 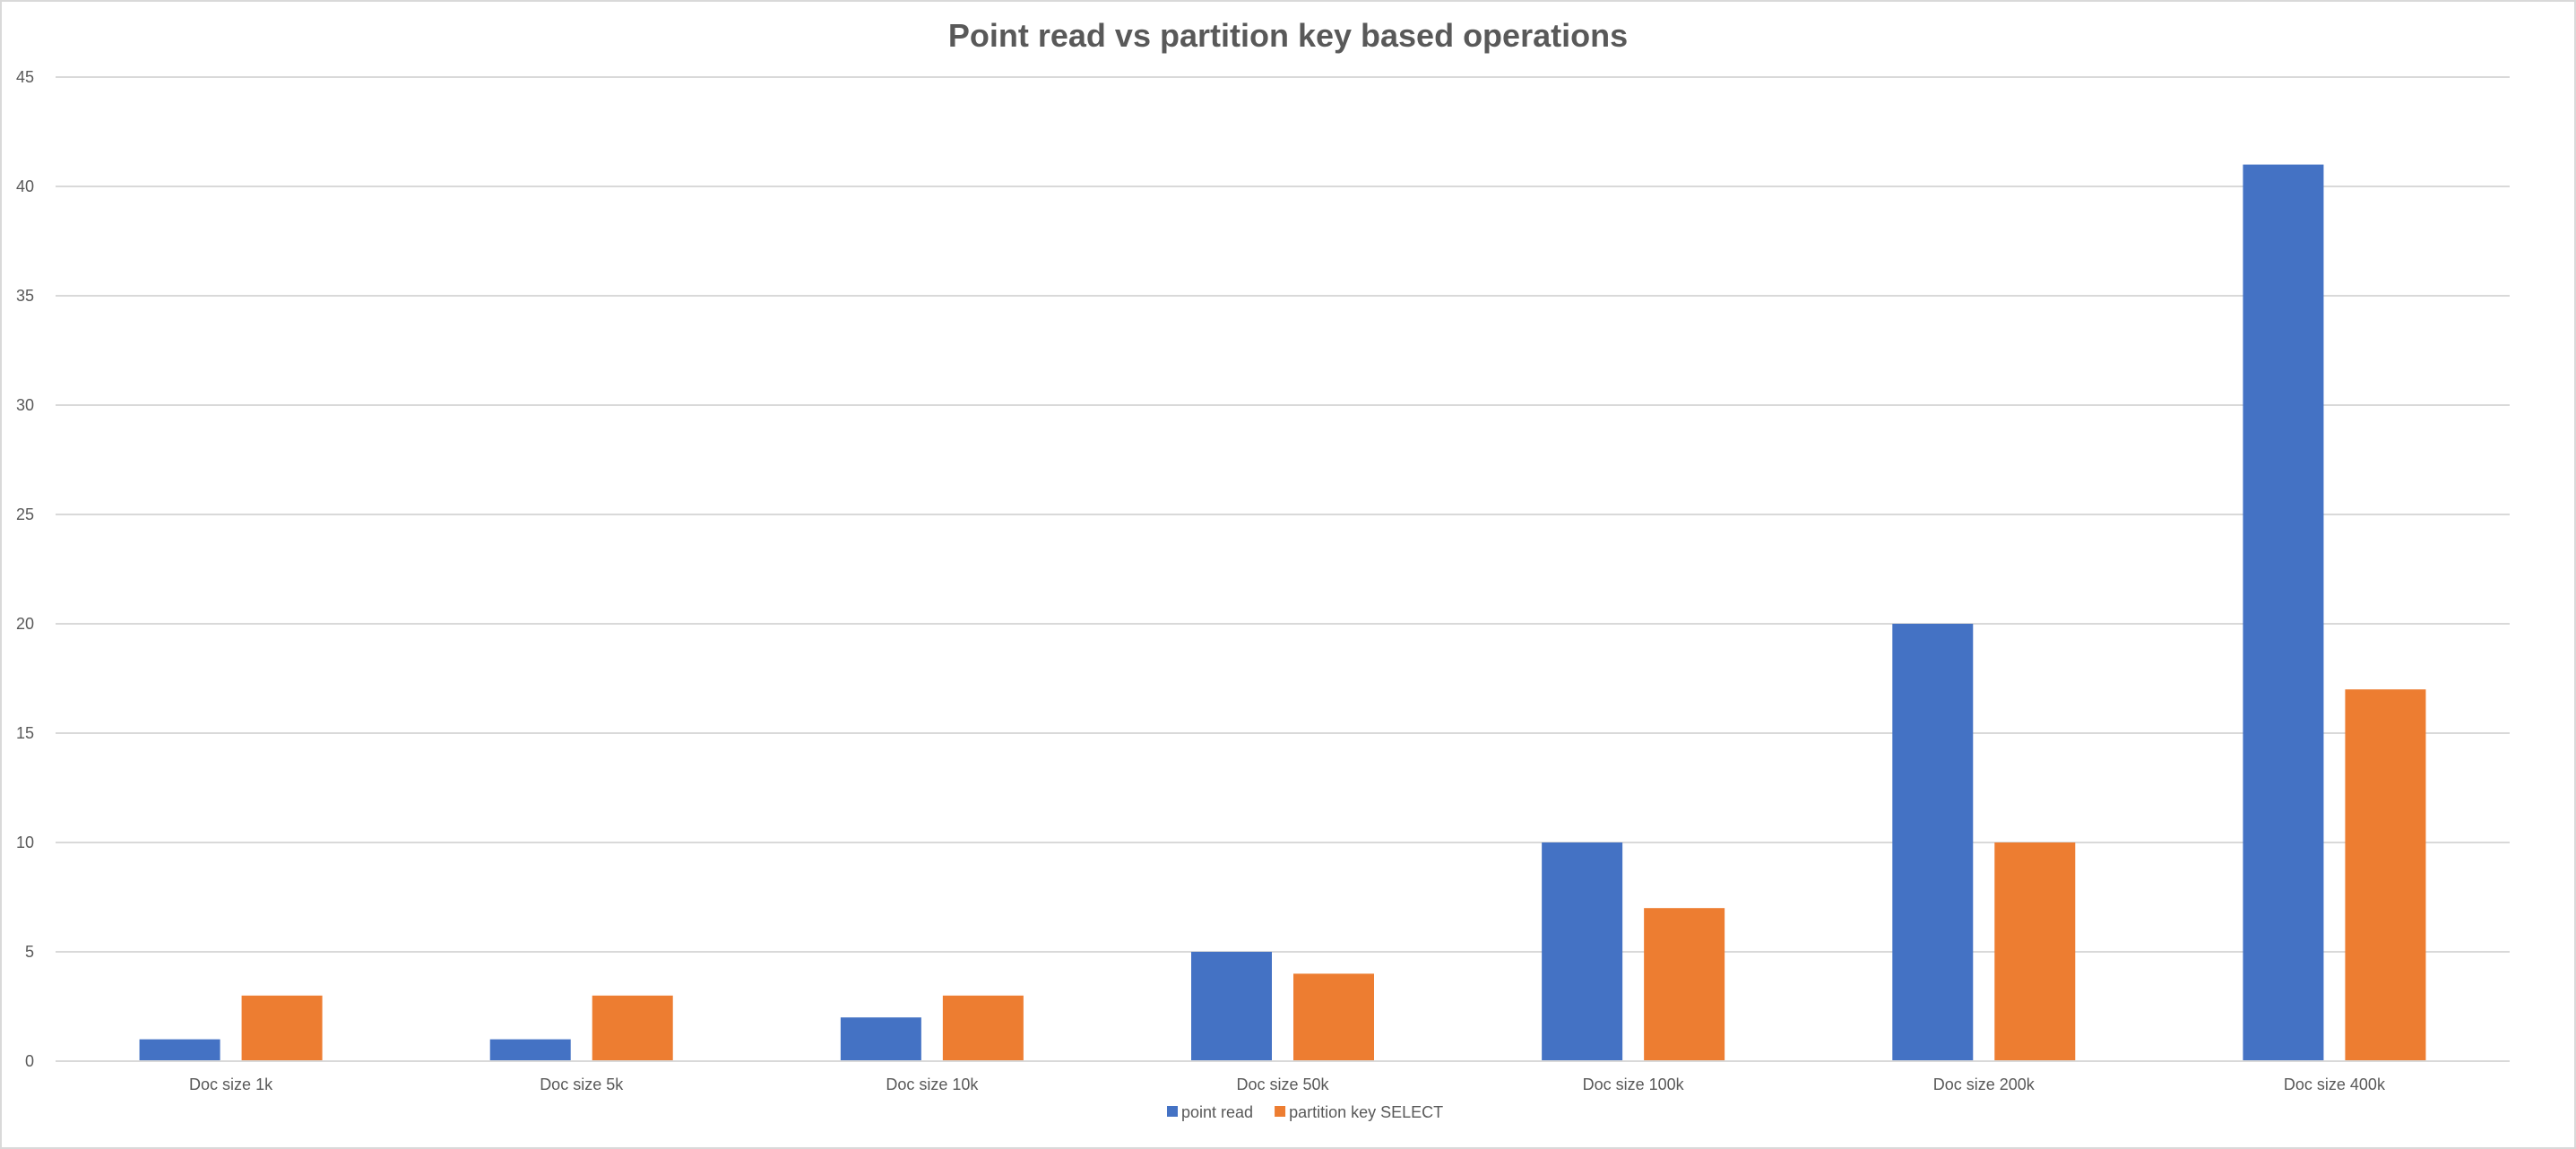 I want to click on x-tick-label: Doc size 50k, so click(x=1282, y=1084).